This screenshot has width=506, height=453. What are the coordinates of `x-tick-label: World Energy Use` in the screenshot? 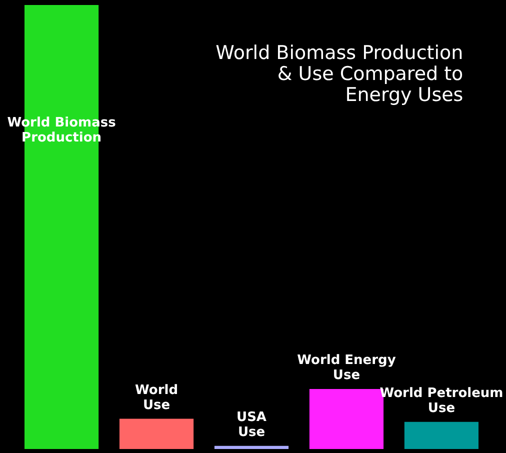 It's located at (346, 368).